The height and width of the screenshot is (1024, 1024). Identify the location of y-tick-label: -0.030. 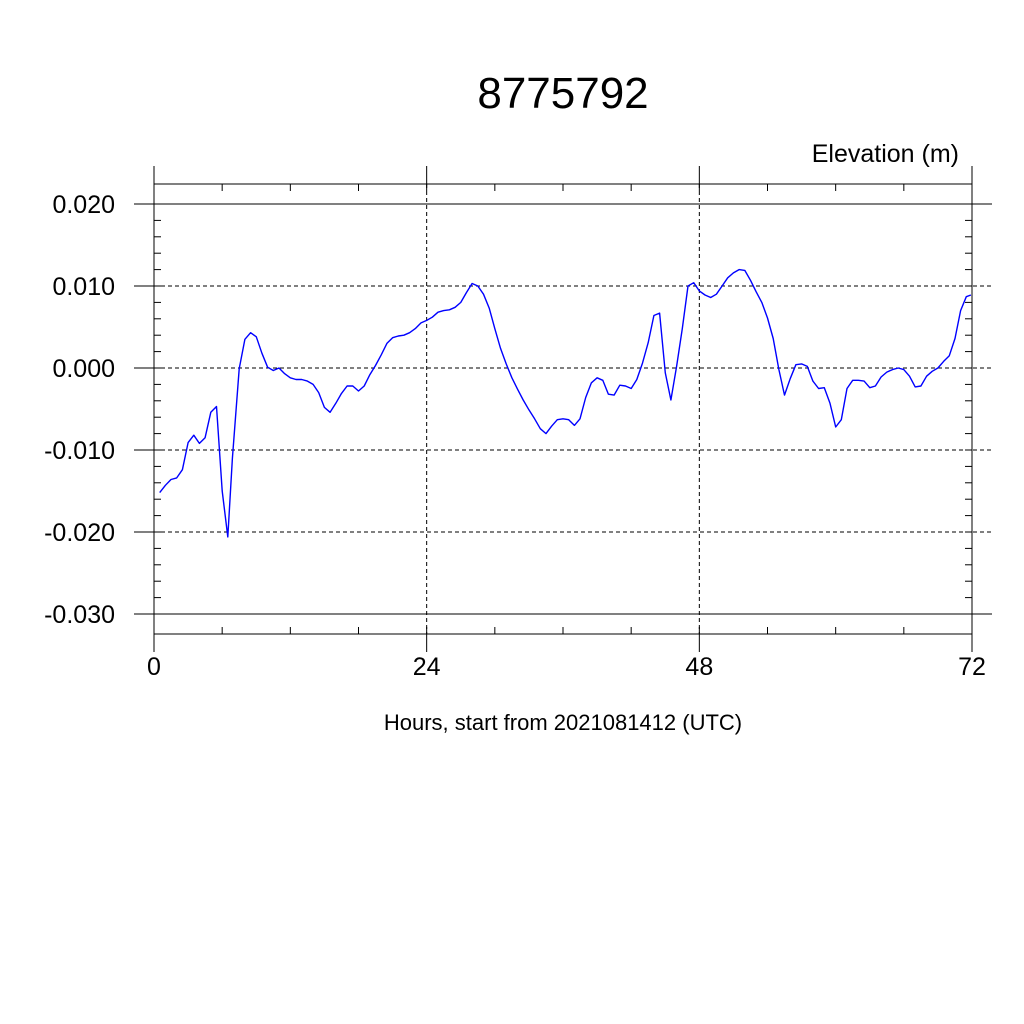
(79, 615).